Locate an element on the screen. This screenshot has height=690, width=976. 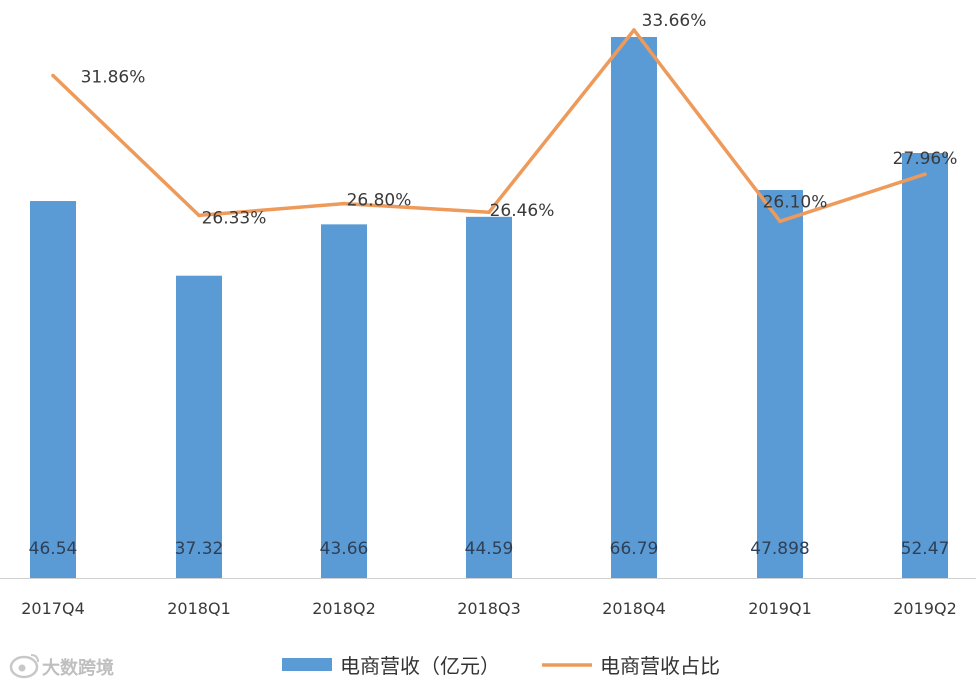
x-tick-label: 2018Q4 is located at coordinates (634, 608).